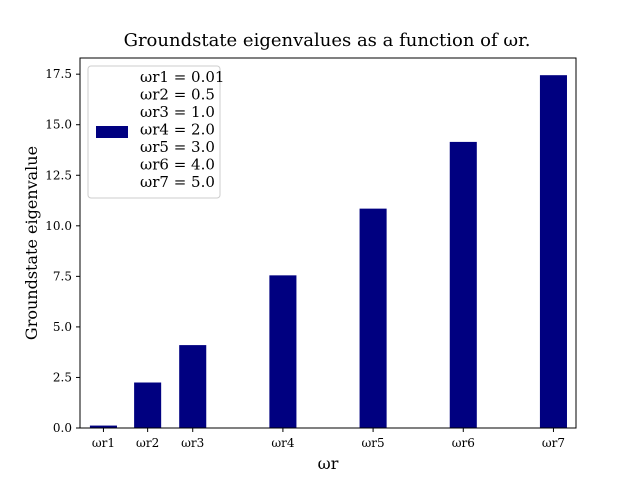  What do you see at coordinates (328, 463) in the screenshot?
I see `x-axis-label: ωr` at bounding box center [328, 463].